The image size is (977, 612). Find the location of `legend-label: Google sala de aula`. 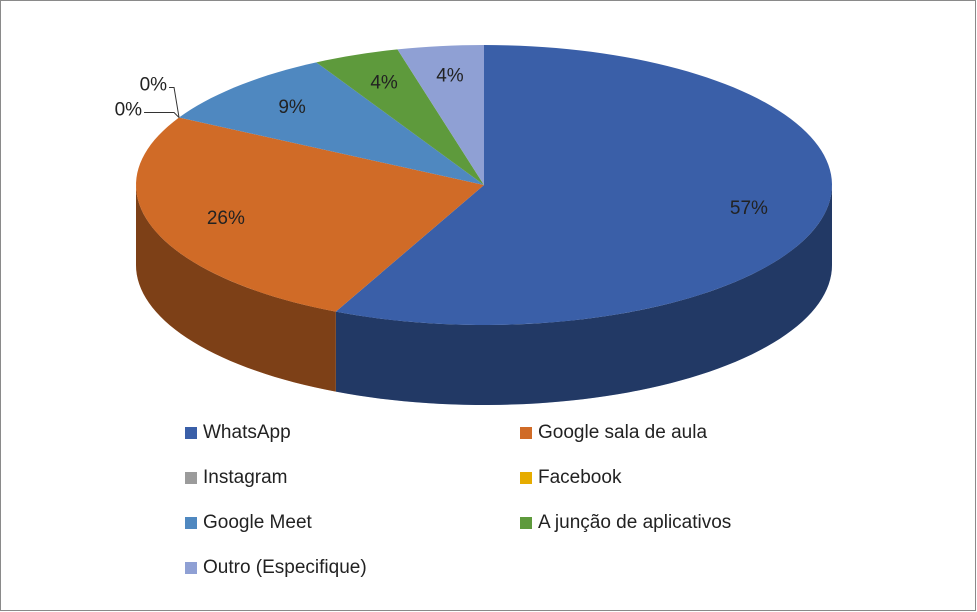

legend-label: Google sala de aula is located at coordinates (622, 432).